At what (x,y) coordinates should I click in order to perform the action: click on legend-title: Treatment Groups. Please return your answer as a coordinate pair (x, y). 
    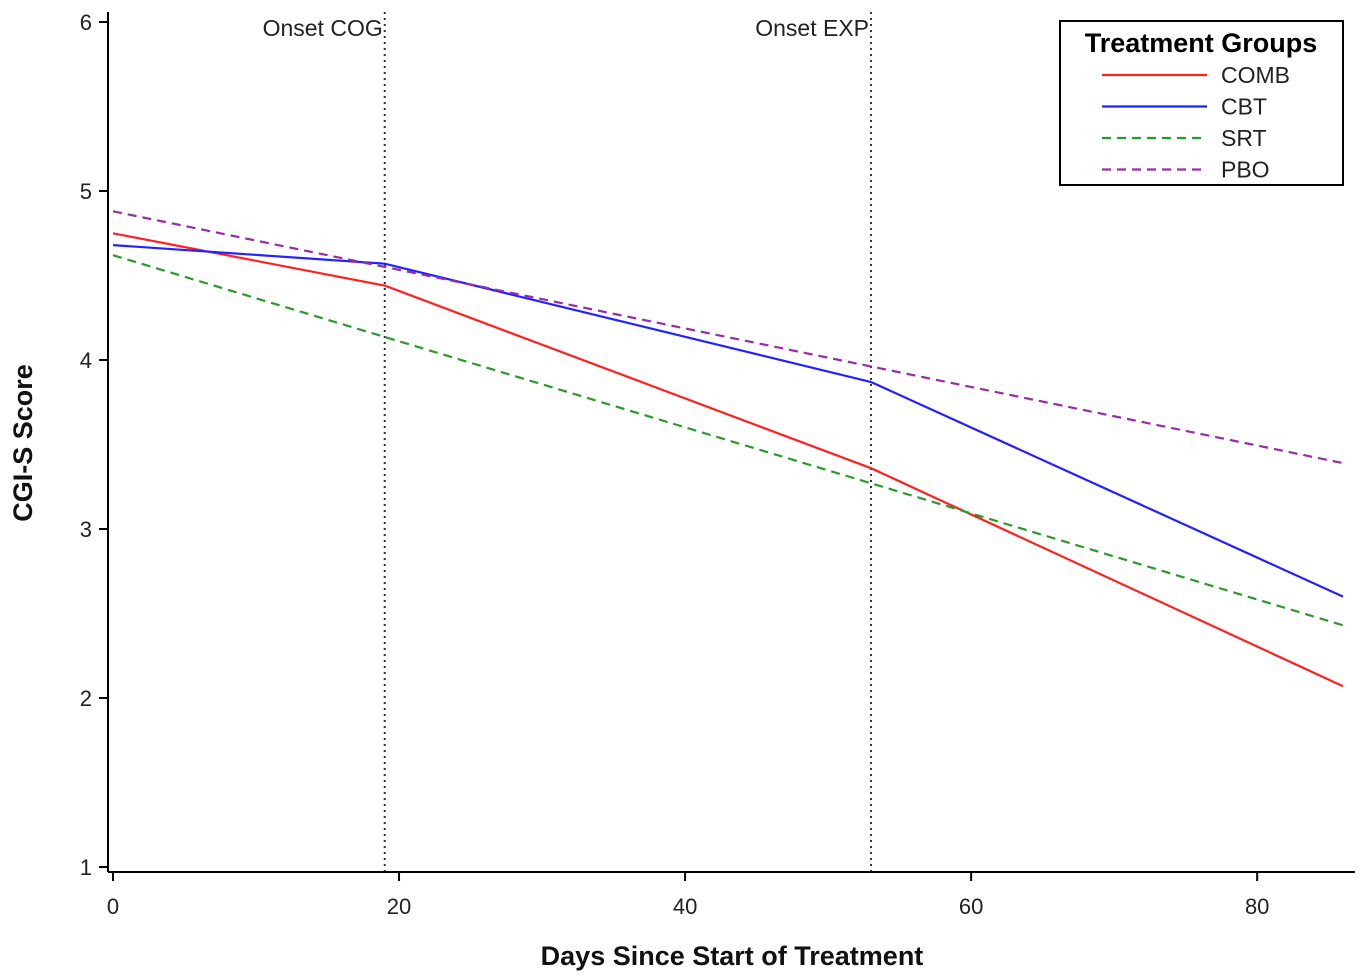
    Looking at the image, I should click on (1201, 43).